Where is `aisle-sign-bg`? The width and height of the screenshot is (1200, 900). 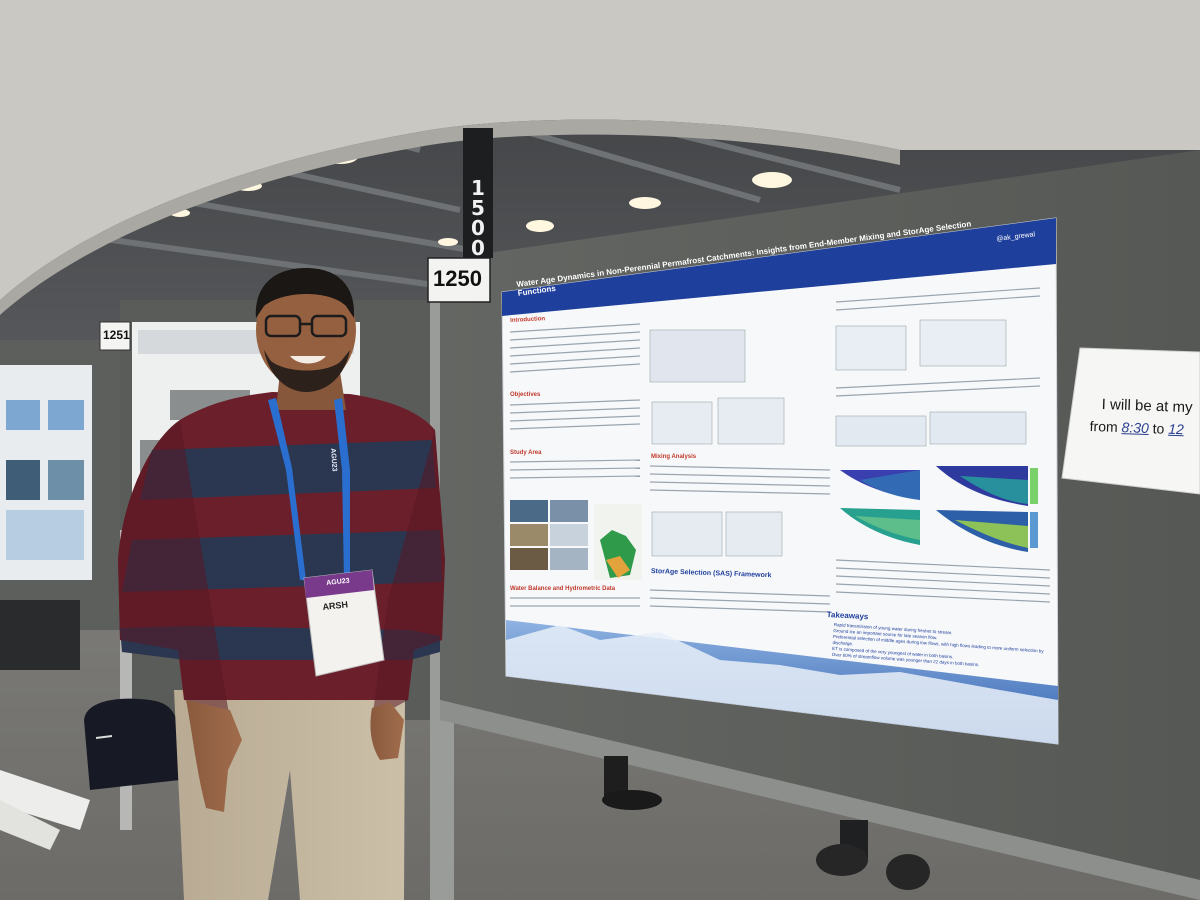
aisle-sign-bg is located at coordinates (478, 193).